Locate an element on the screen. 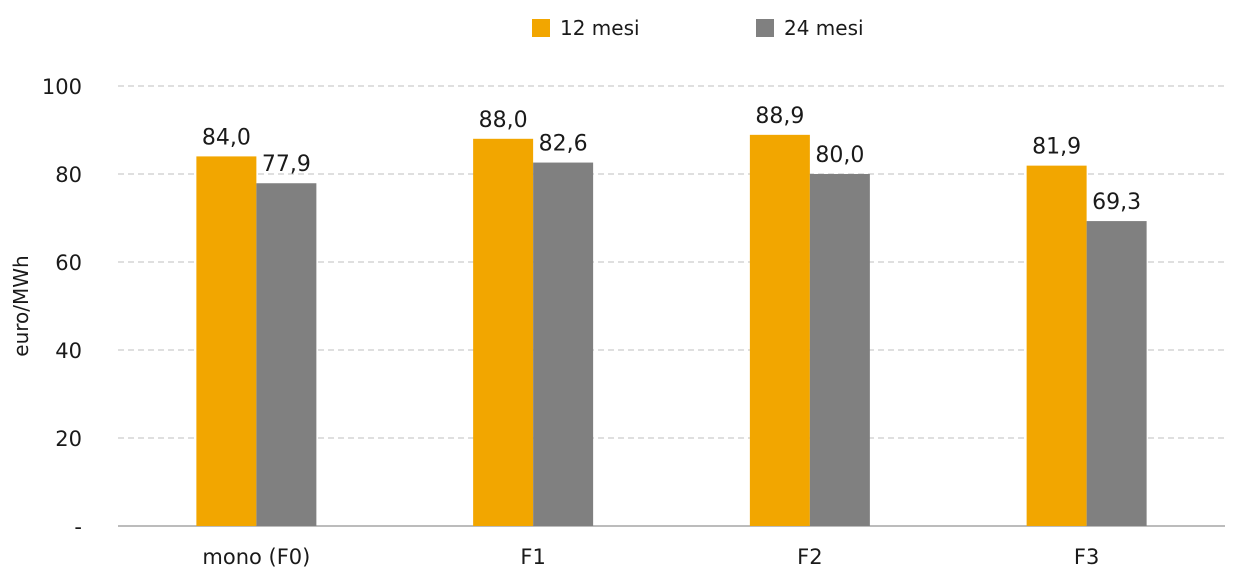 This screenshot has width=1239, height=578. x-axis-category-labels: mono (F0) F1 F2 F3 is located at coordinates (650, 557).